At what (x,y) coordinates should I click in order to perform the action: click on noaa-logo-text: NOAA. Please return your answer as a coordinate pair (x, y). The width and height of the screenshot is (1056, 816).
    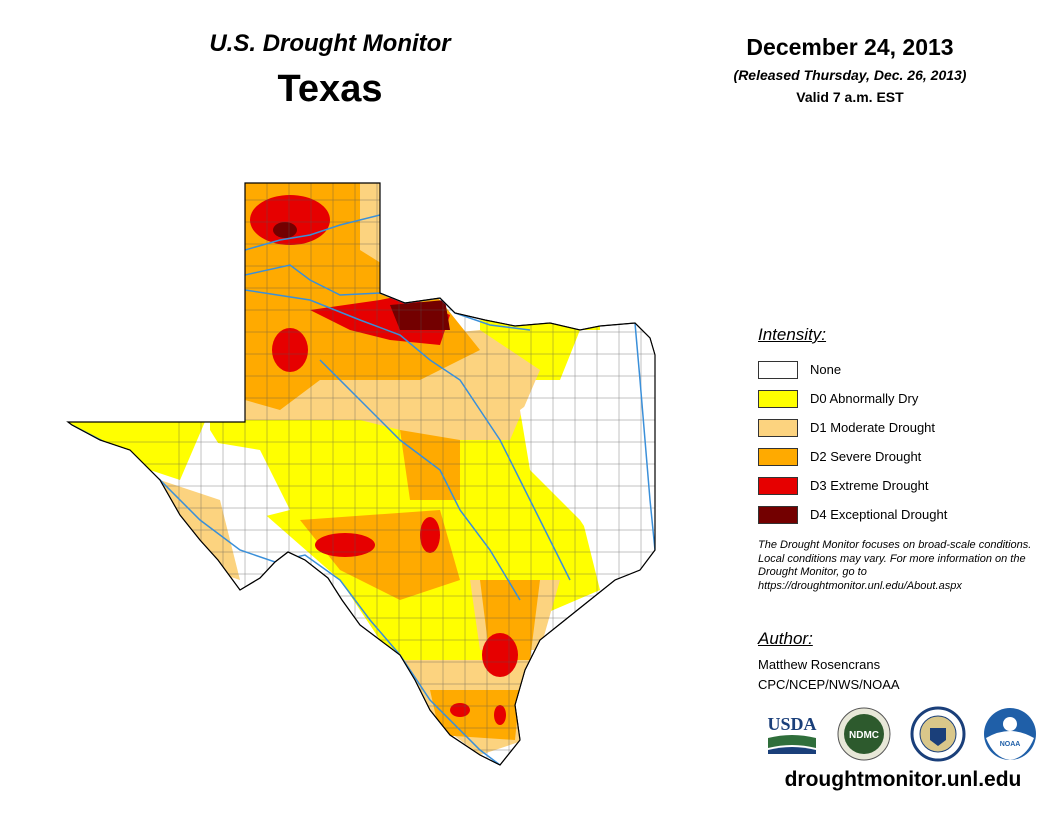
    Looking at the image, I should click on (1010, 744).